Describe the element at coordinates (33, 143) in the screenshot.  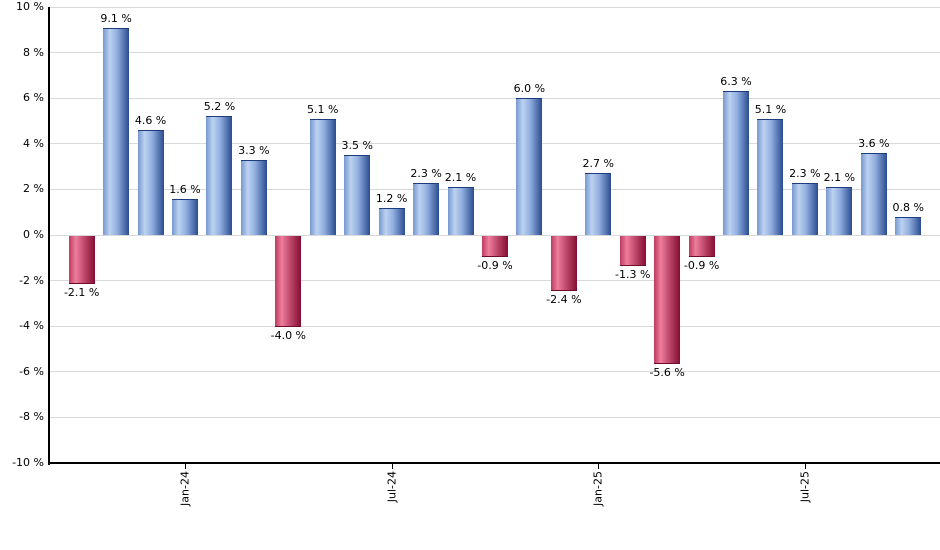
I see `y-axis-tick-label: 4 %` at that location.